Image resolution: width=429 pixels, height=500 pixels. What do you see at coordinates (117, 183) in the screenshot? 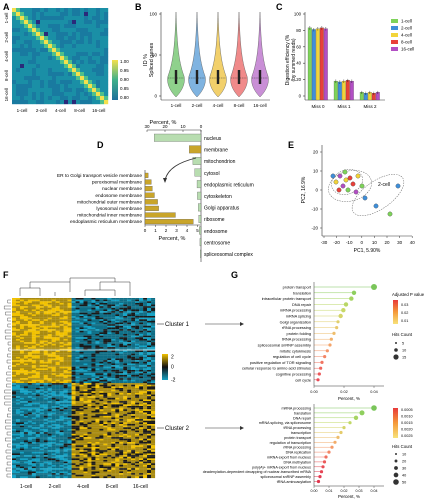
I see `d-bottom-label: peroxisomal membrane` at bounding box center [117, 183].